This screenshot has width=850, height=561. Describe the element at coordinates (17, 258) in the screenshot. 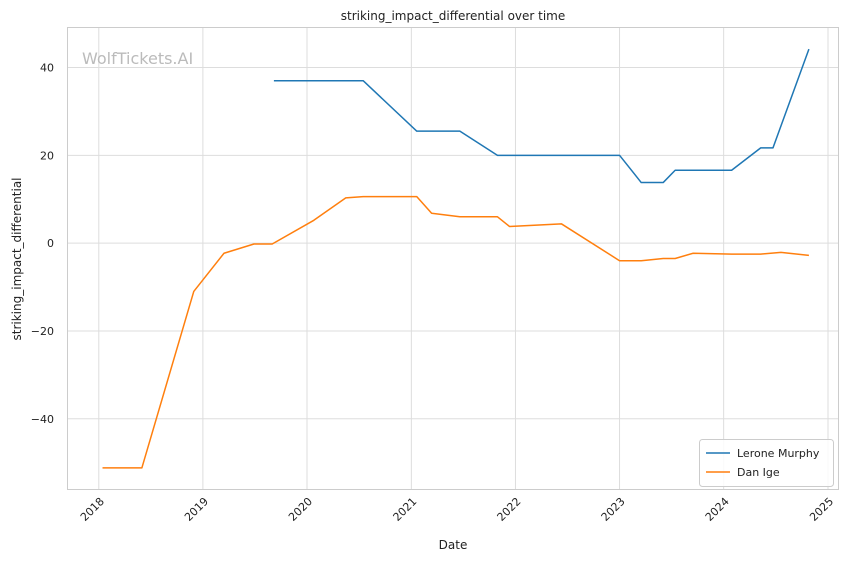

I see `y-axis-label: striking_impact_differential` at that location.